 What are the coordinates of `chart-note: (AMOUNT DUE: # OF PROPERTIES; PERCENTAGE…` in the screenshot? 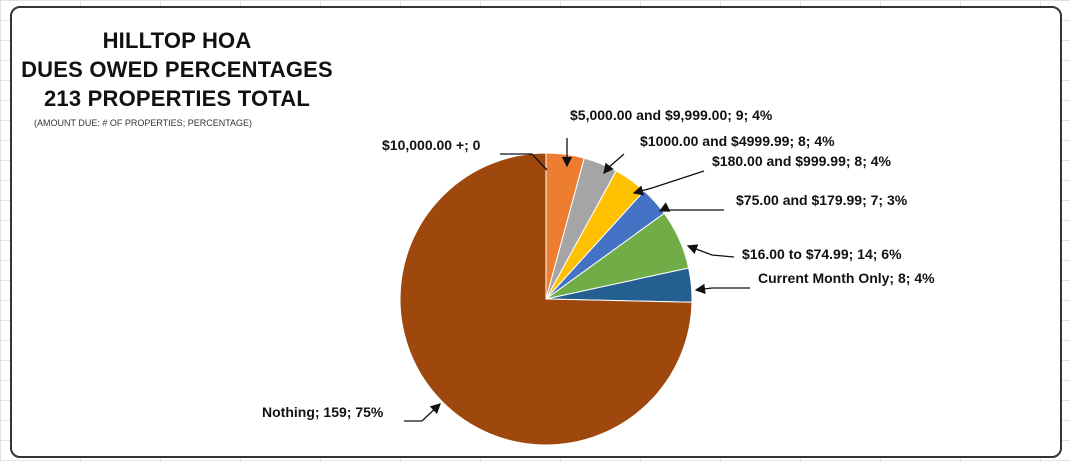 It's located at (143, 123).